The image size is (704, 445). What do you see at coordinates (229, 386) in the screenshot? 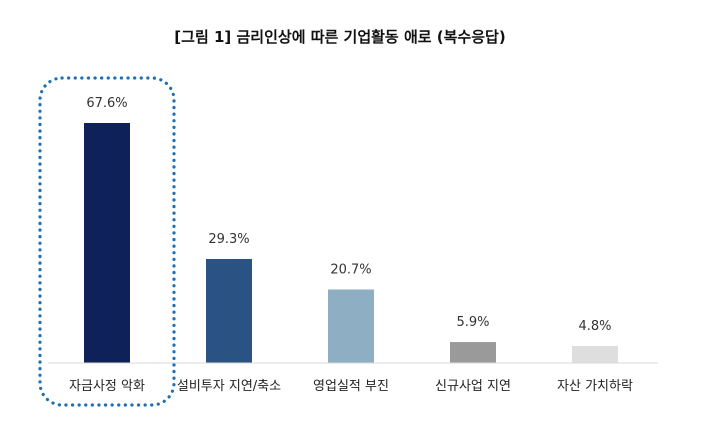
I see `category-label-2: 설비투자 지연/축소` at bounding box center [229, 386].